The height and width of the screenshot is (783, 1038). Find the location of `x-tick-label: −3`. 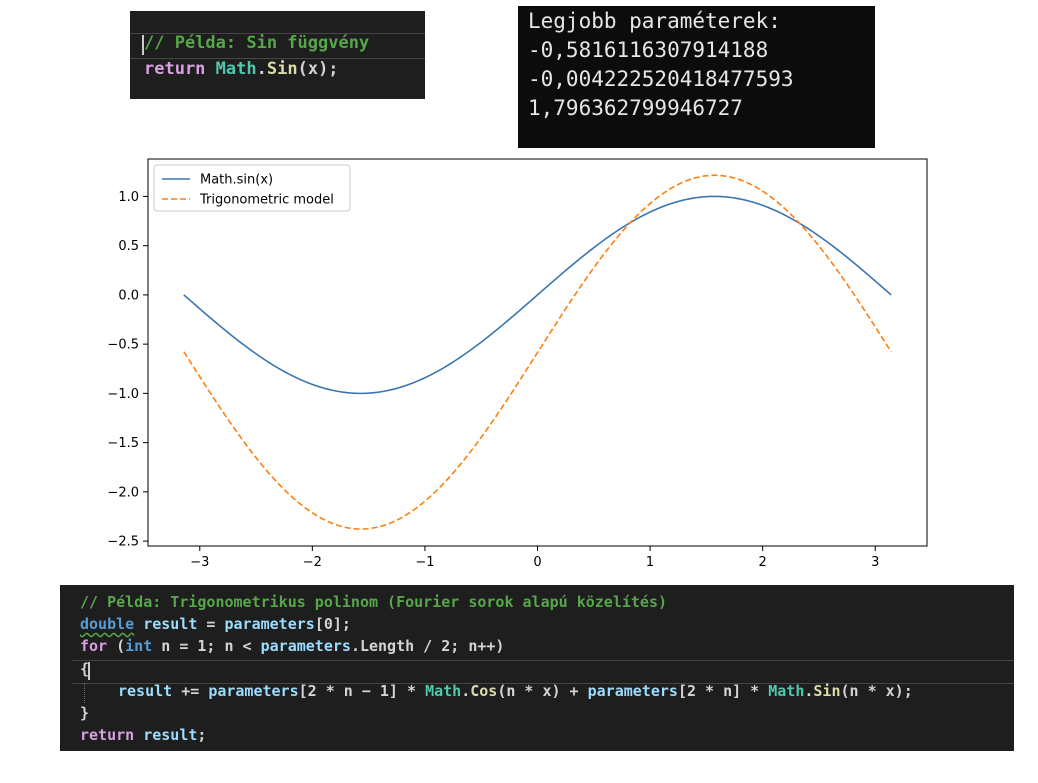

x-tick-label: −3 is located at coordinates (199, 562).